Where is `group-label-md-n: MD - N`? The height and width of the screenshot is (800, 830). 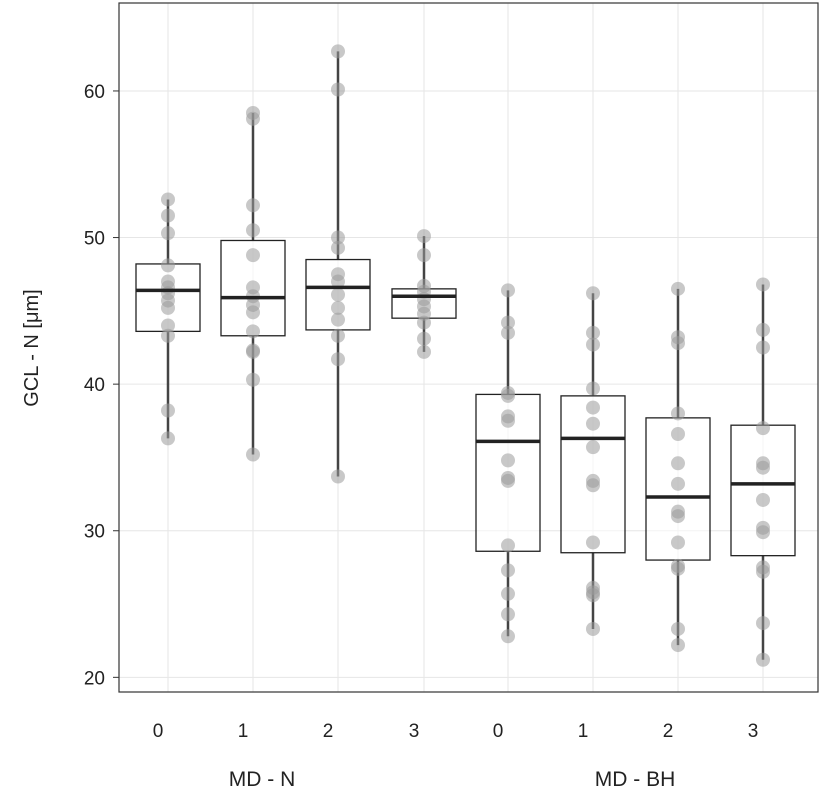
group-label-md-n: MD - N is located at coordinates (262, 779).